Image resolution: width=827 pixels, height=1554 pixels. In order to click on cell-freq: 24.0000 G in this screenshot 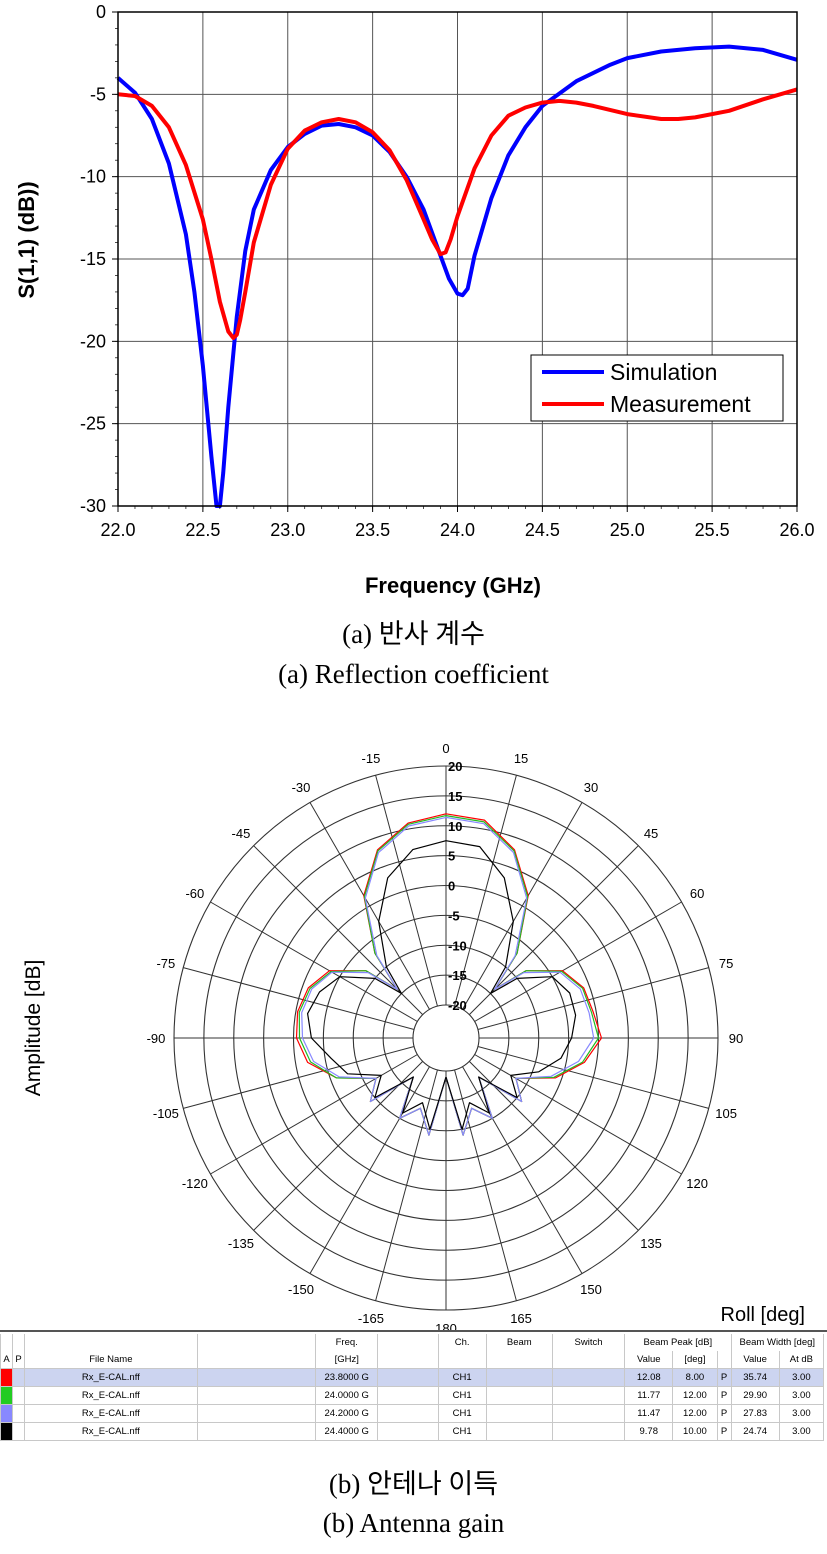, I will do `click(347, 1395)`.